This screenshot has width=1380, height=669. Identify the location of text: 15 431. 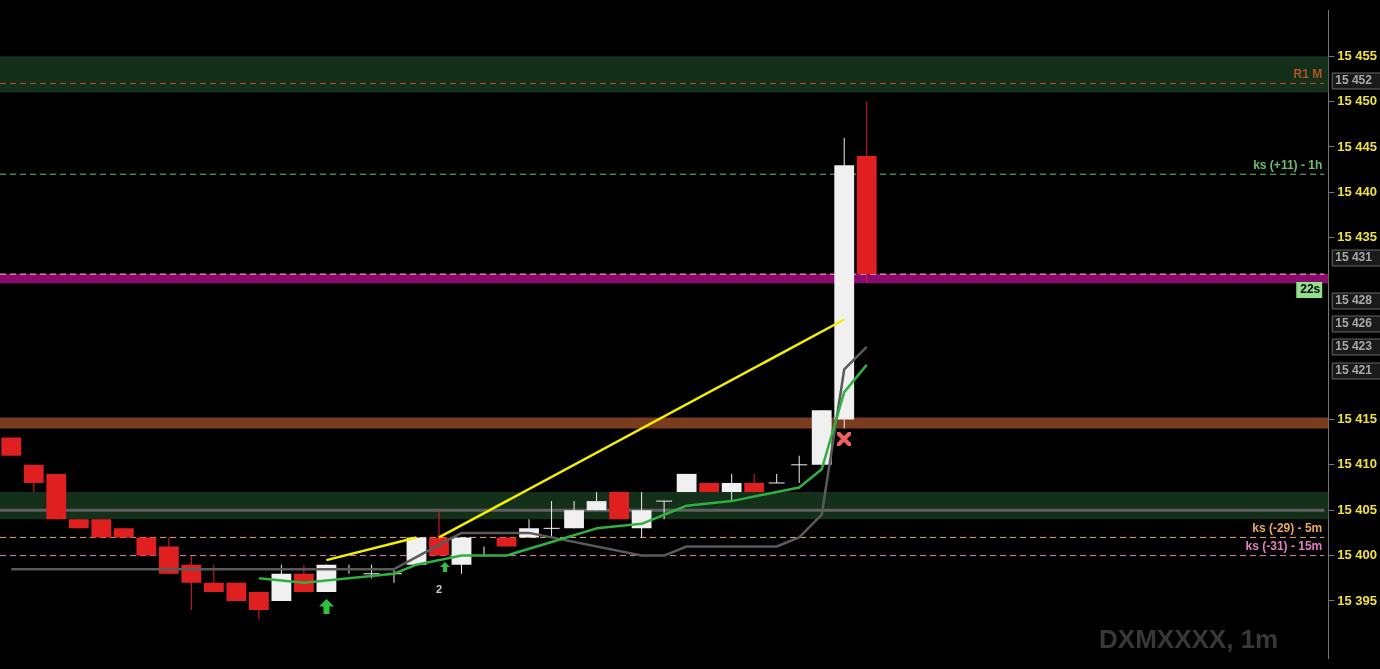
(1354, 257).